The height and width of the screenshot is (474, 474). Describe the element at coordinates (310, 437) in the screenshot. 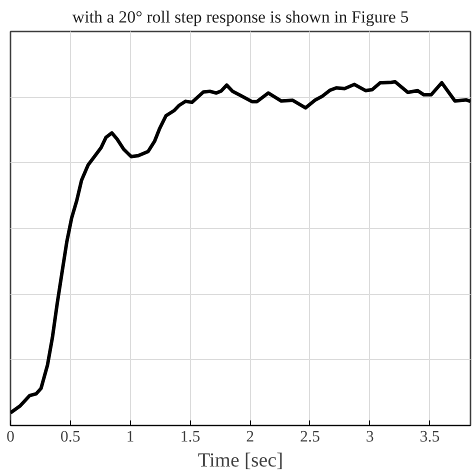

I see `x-tick-label: 2.5` at that location.